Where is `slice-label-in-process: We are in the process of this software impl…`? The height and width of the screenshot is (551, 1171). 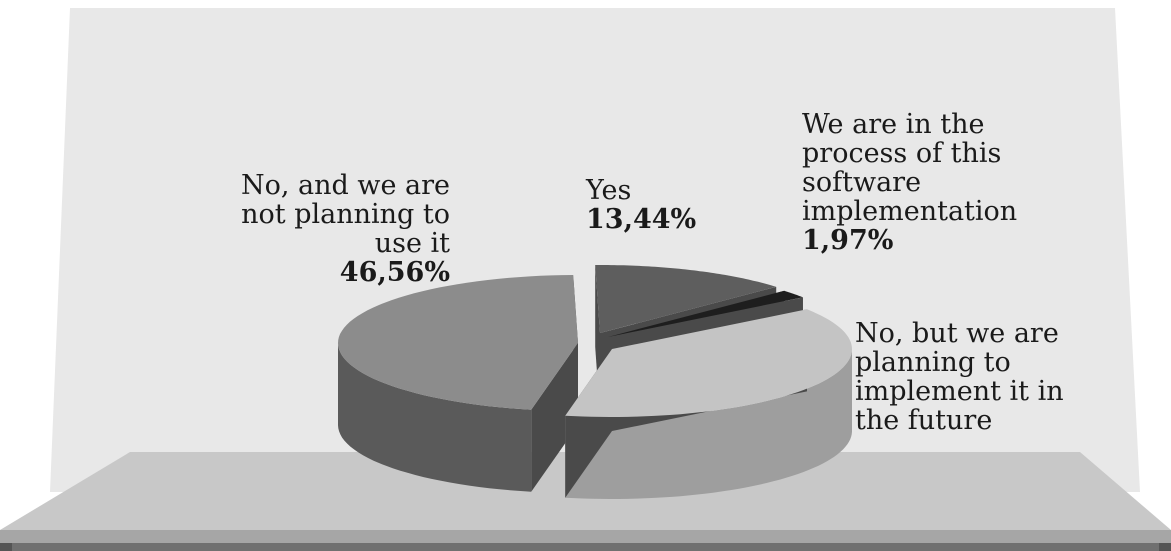
slice-label-in-process: We are in the process of this software impl… is located at coordinates (927, 182).